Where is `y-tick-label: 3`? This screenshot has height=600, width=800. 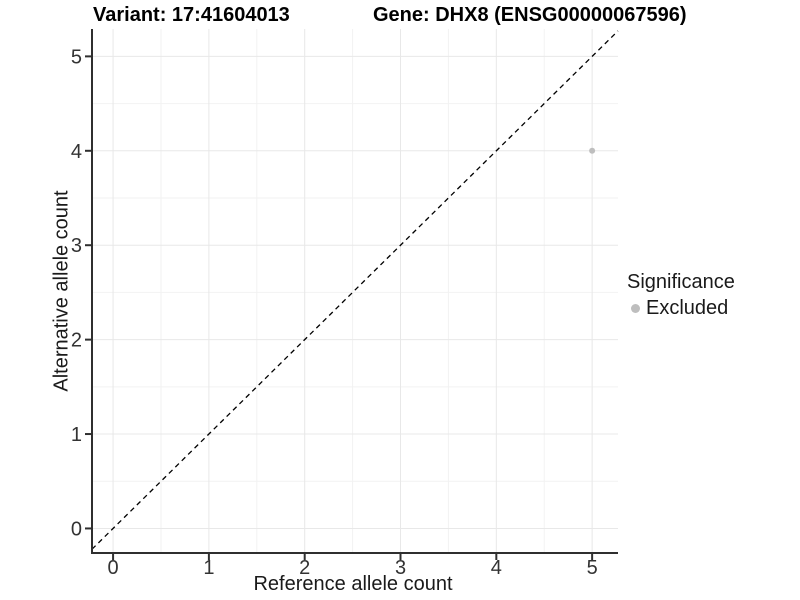
y-tick-label: 3 is located at coordinates (76, 246).